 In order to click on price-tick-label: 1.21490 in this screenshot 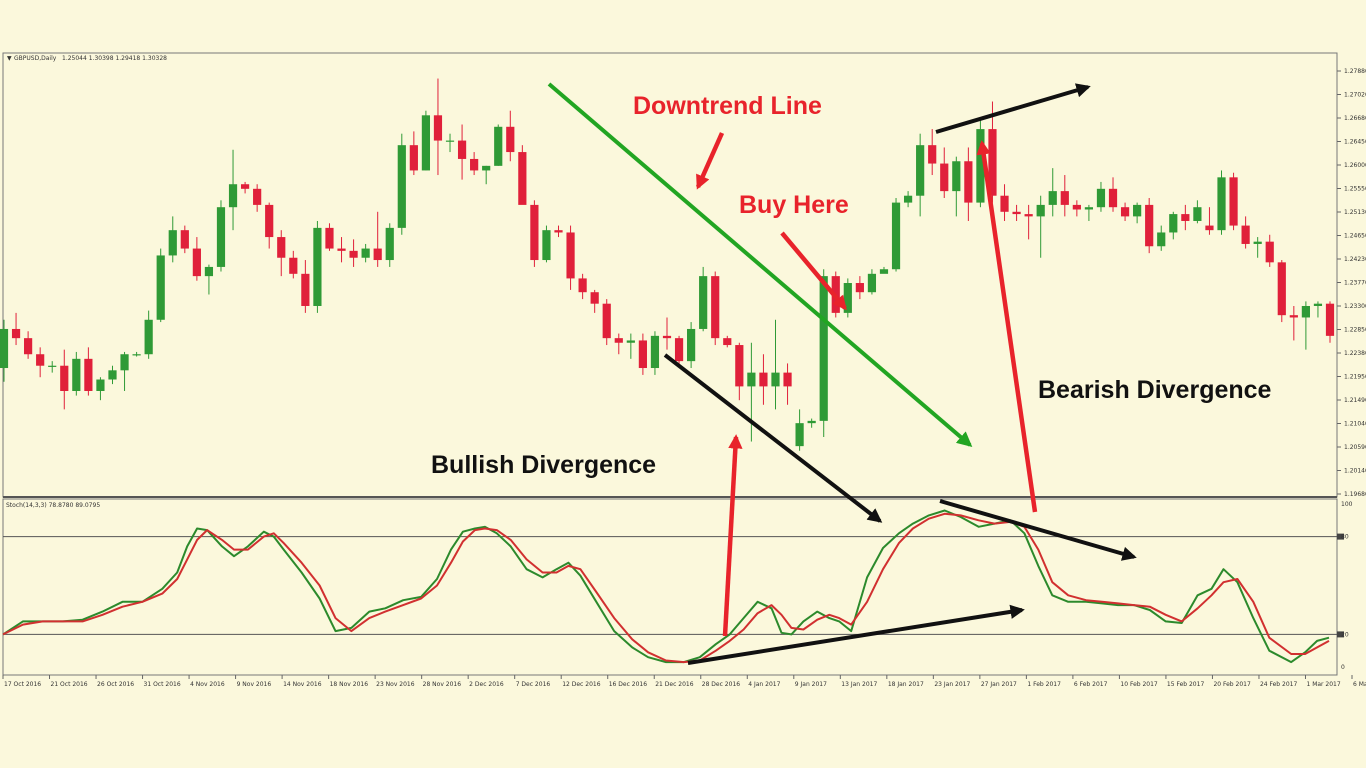, I will do `click(1355, 400)`.